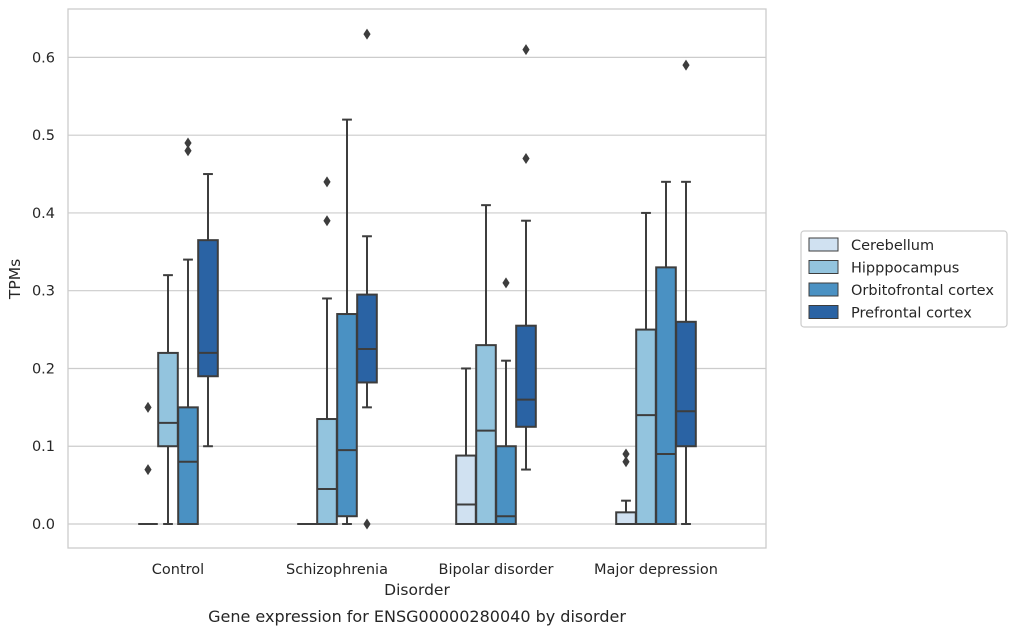 The image size is (1018, 634). I want to click on y-tick-label: 0.2, so click(43, 369).